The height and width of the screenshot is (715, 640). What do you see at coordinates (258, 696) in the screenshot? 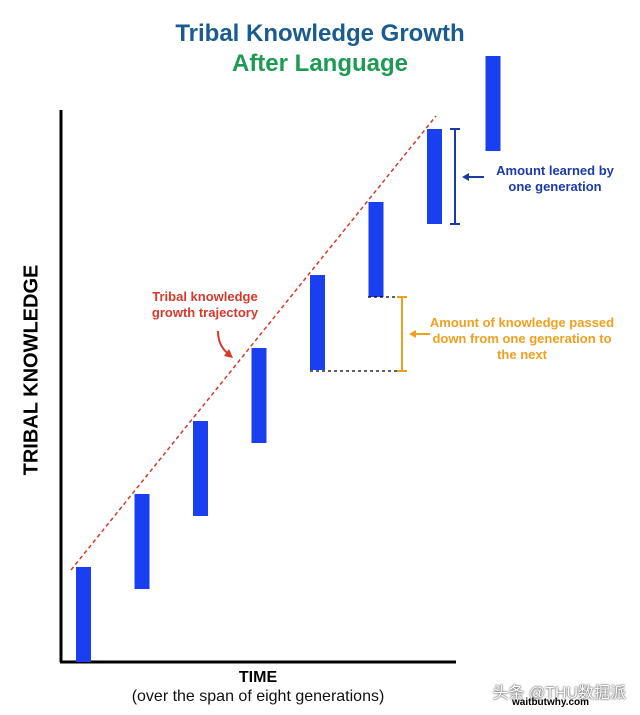
I see `x-axis-sublabel: (over the span of eight generations)` at bounding box center [258, 696].